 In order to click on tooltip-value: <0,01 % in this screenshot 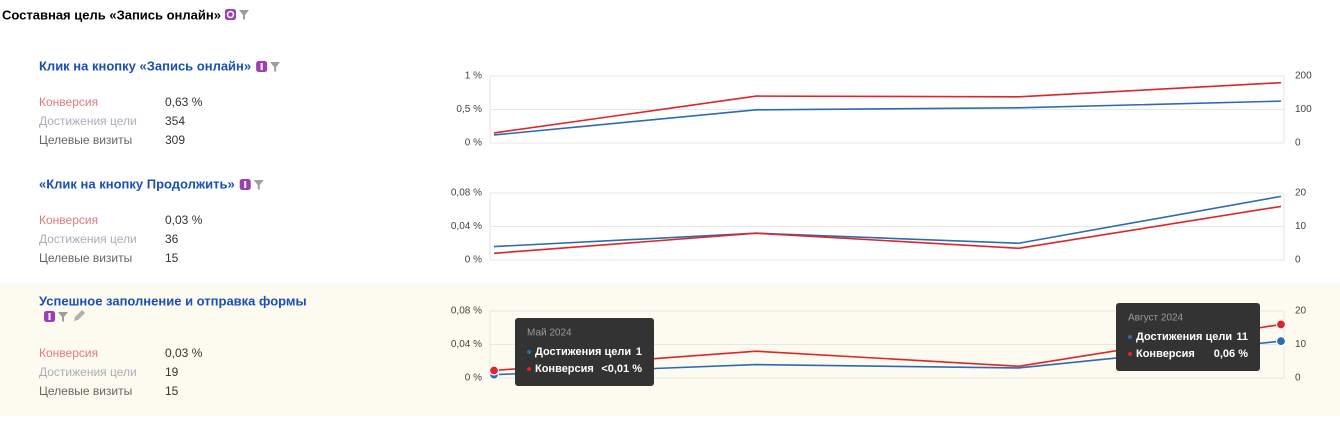, I will do `click(621, 369)`.